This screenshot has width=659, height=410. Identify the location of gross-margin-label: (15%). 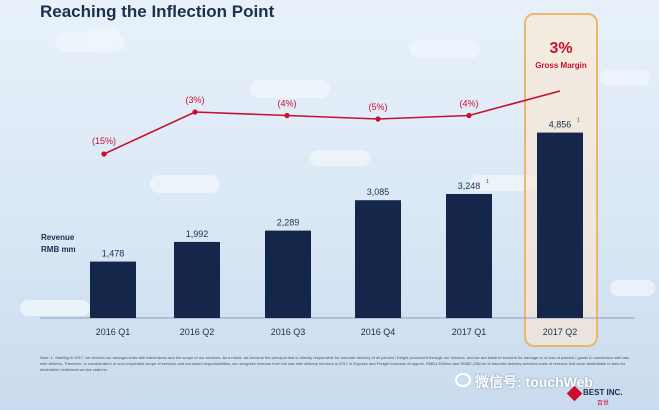
(104, 141).